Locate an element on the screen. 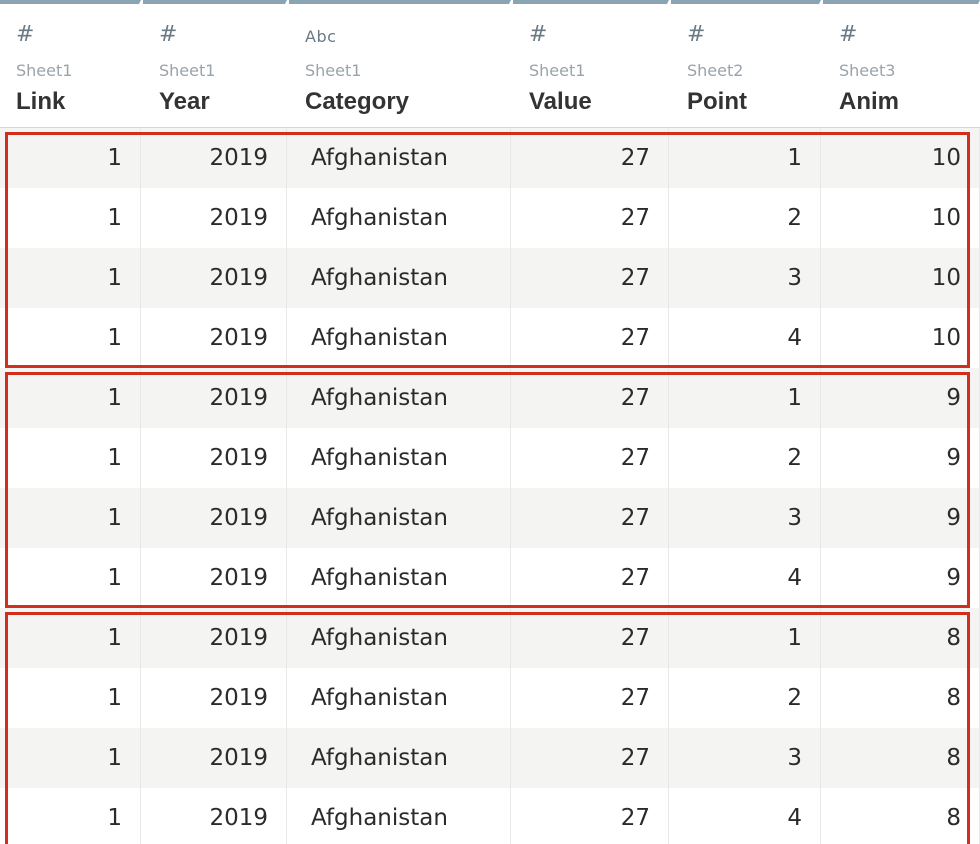 The width and height of the screenshot is (980, 844). table-row: 1 2019 Afghanistan 27 3 10 is located at coordinates (490, 278).